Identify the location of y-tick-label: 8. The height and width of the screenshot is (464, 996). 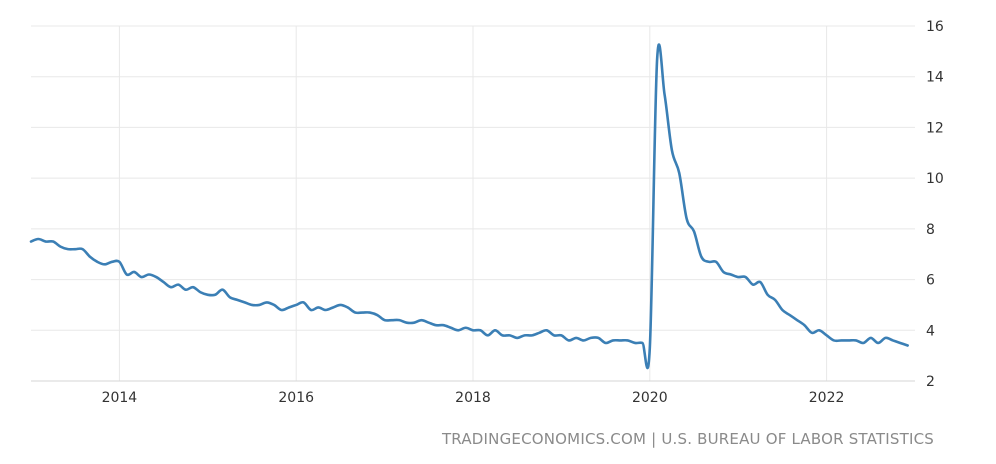
(930, 230).